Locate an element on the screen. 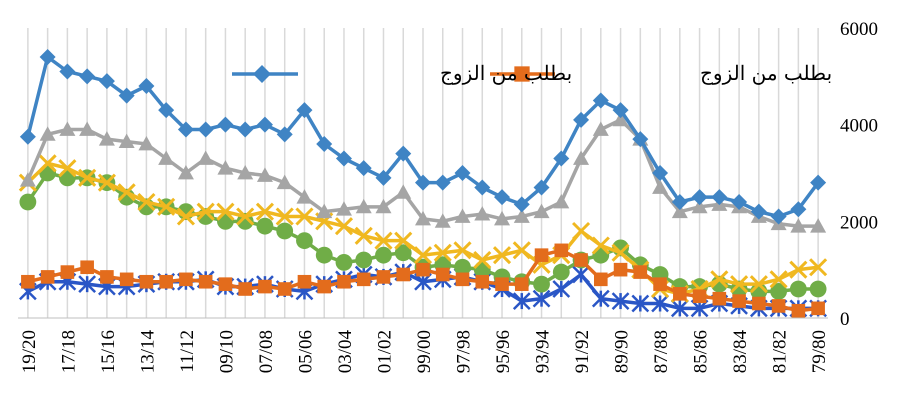 Image resolution: width=920 pixels, height=406 pixels. x-tick-label: 15/16 is located at coordinates (108, 351).